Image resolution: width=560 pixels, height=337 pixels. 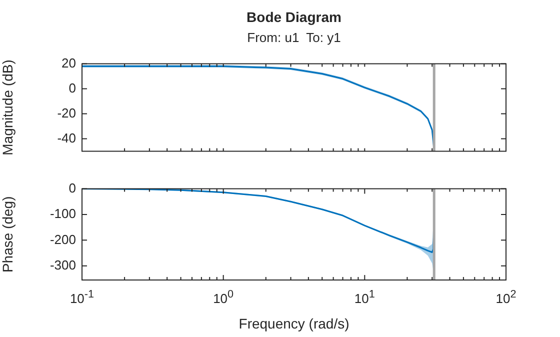 What do you see at coordinates (8, 108) in the screenshot?
I see `y-axis-title: Magnitude (dB)` at bounding box center [8, 108].